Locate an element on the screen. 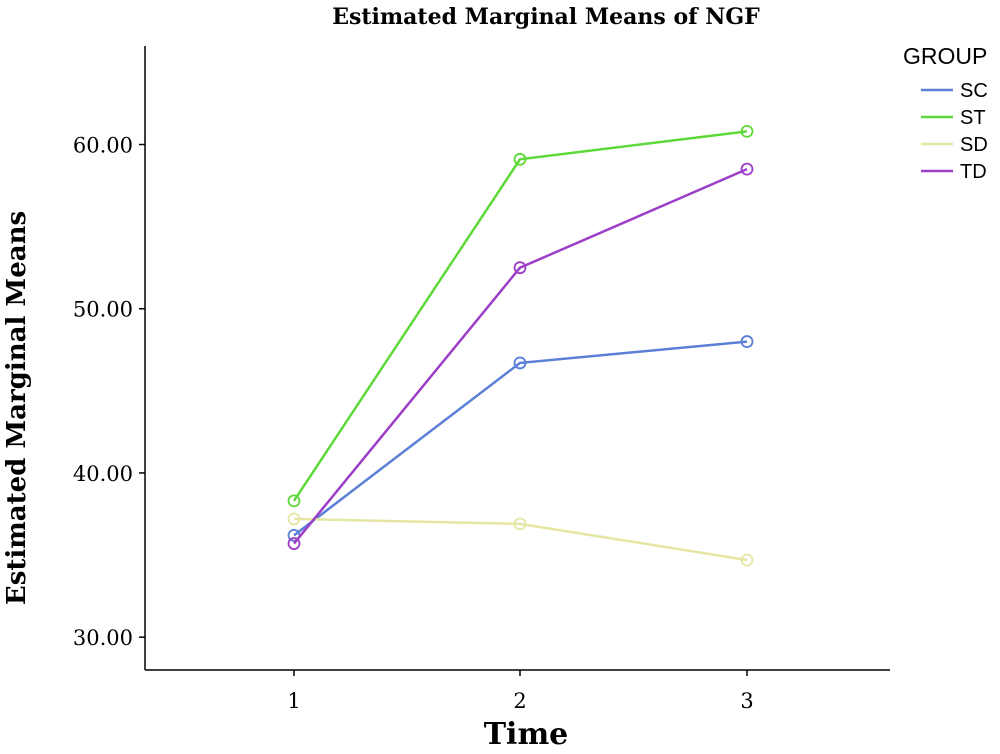  legend-label: SD is located at coordinates (974, 145).